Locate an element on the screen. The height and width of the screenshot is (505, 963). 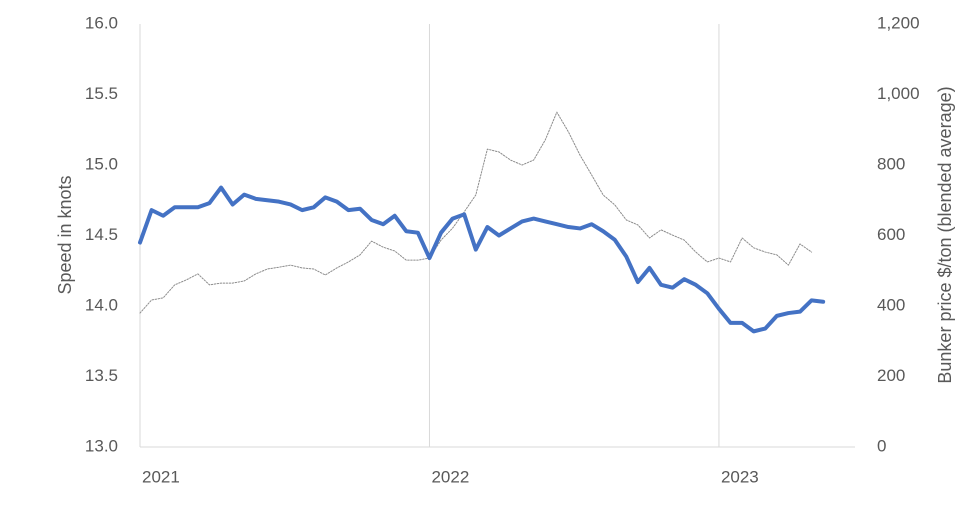
x-tick-label: 2021 is located at coordinates (161, 476).